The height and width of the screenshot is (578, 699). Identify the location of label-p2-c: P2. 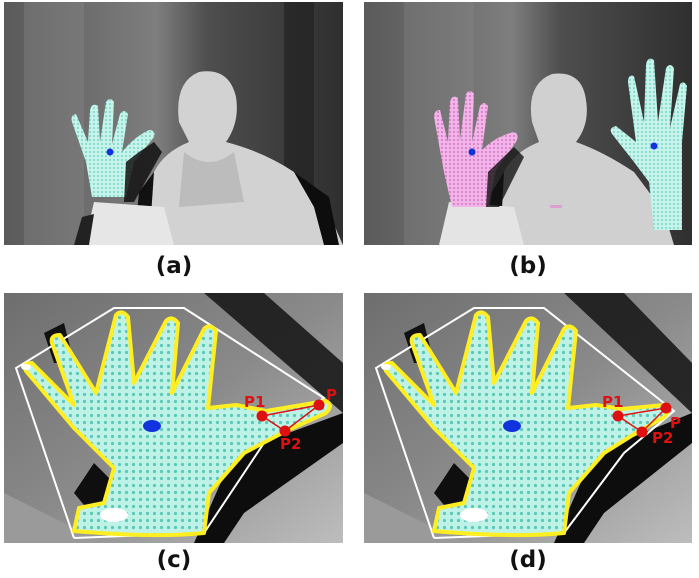
(290, 444).